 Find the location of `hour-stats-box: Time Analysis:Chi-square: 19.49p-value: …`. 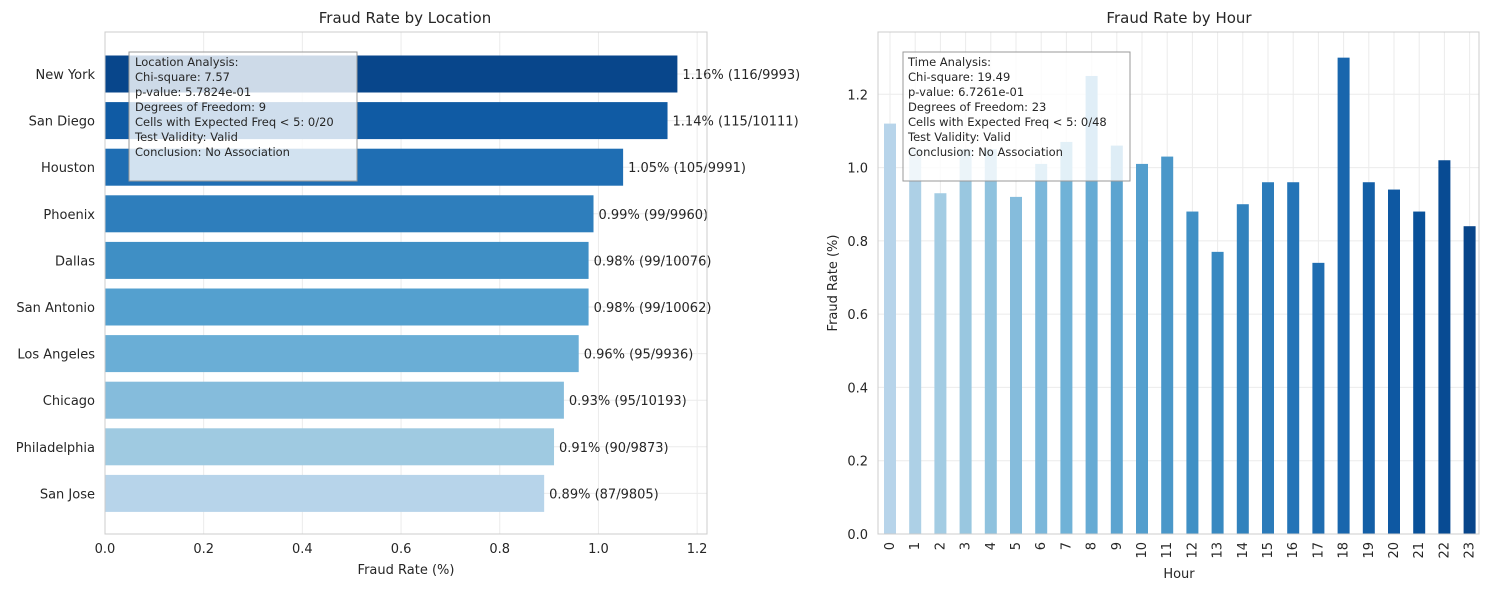

hour-stats-box: Time Analysis:Chi-square: 19.49p-value: … is located at coordinates (1016, 116).